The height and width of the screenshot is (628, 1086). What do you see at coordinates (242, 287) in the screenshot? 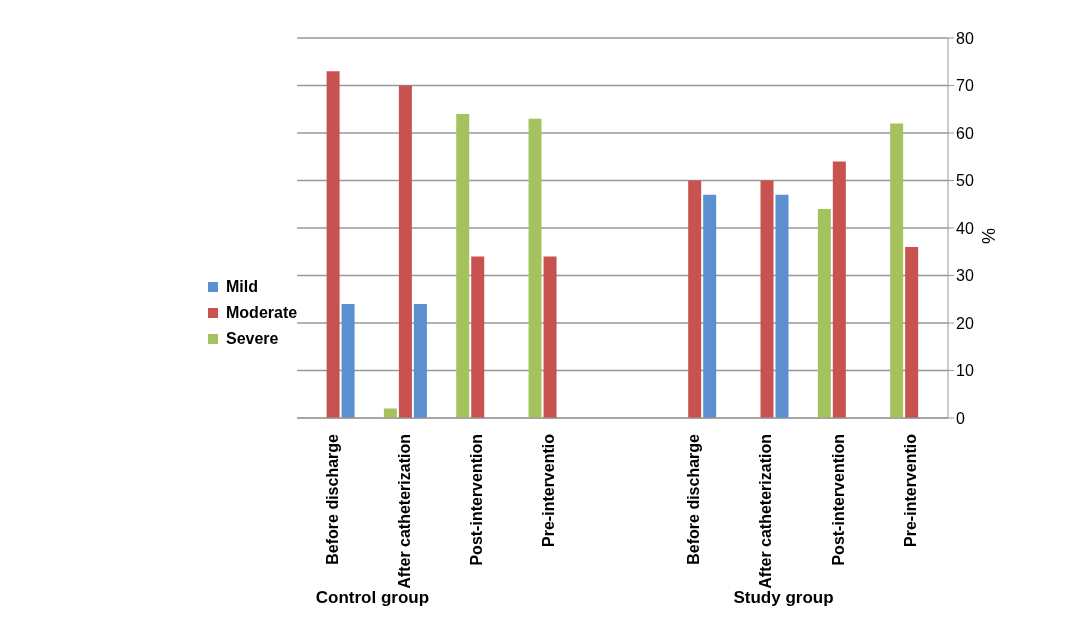
I see `legend-label: Mild` at bounding box center [242, 287].